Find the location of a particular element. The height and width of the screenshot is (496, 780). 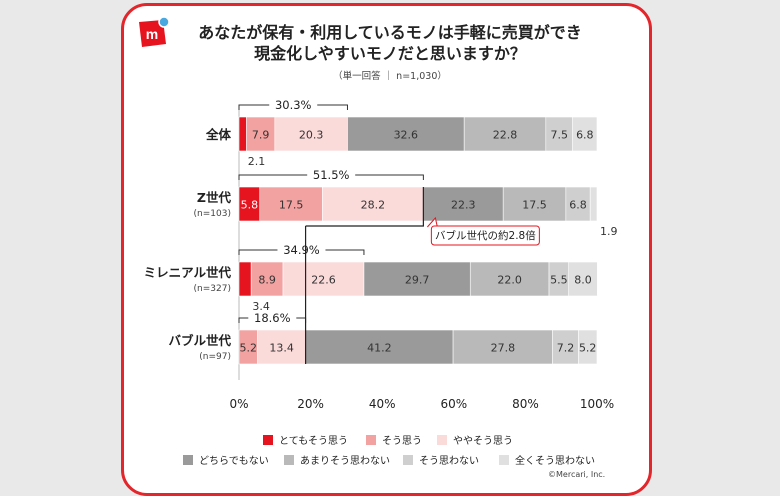

data-label: 29.7 is located at coordinates (417, 280).